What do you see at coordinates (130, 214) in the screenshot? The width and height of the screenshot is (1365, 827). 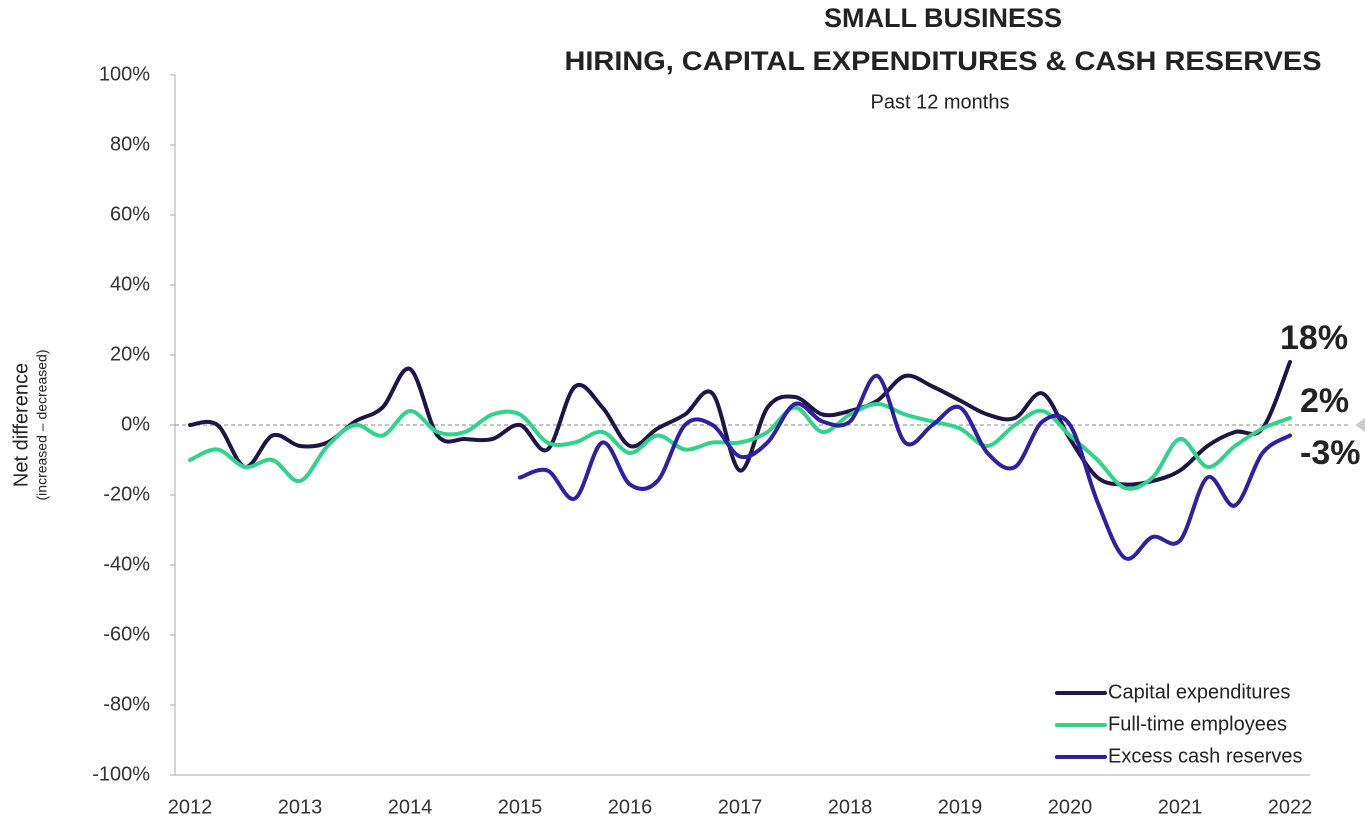 I see `y-tick-label: 60%` at bounding box center [130, 214].